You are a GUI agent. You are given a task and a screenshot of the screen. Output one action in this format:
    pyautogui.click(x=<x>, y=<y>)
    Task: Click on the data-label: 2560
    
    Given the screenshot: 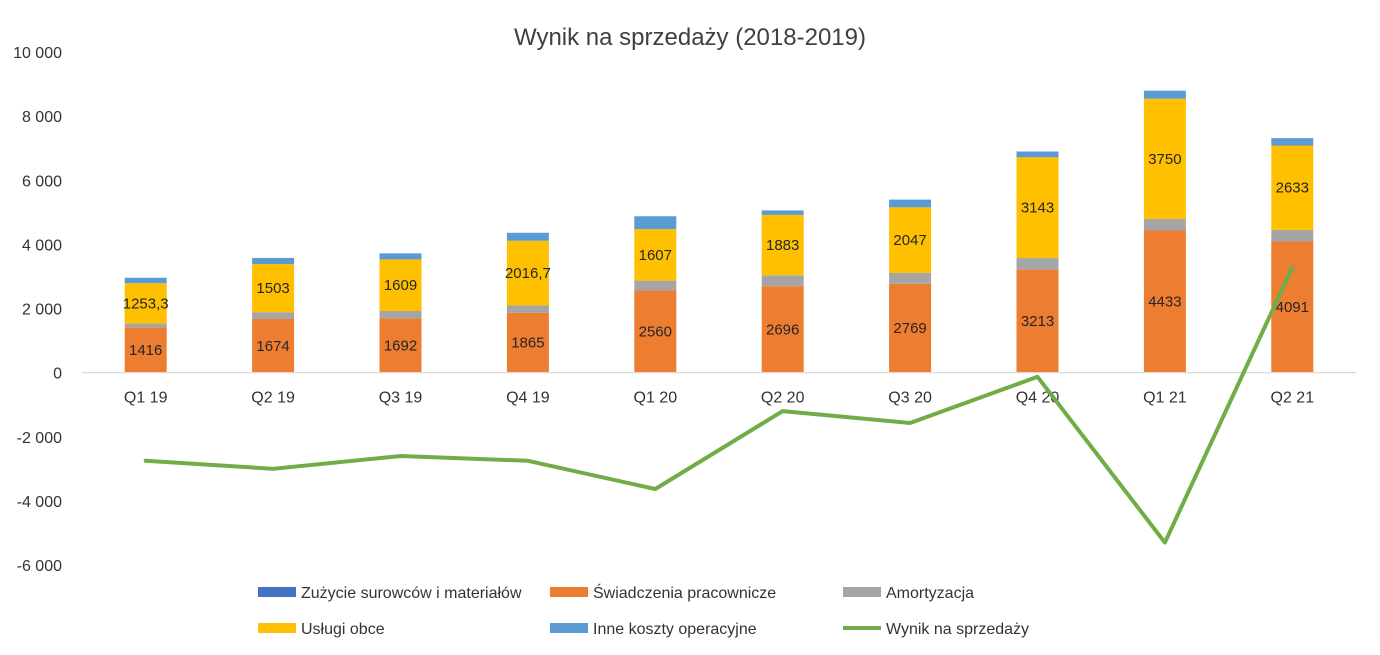 What is the action you would take?
    pyautogui.click(x=655, y=332)
    